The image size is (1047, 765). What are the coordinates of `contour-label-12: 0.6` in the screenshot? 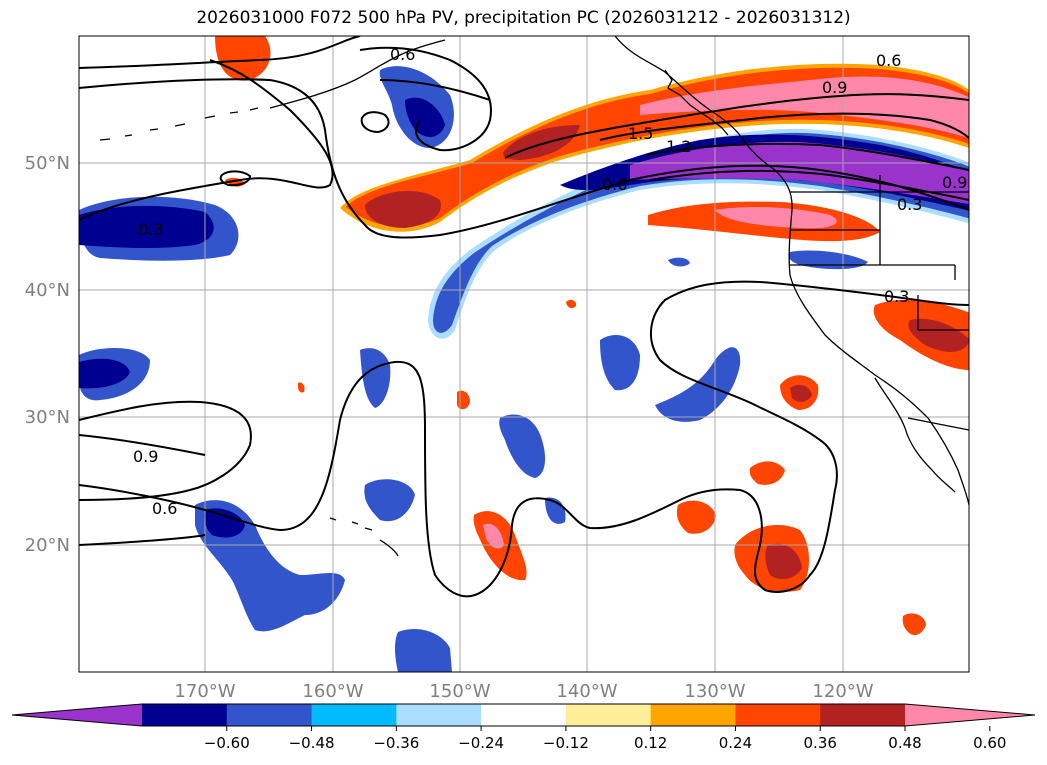 It's located at (888, 60).